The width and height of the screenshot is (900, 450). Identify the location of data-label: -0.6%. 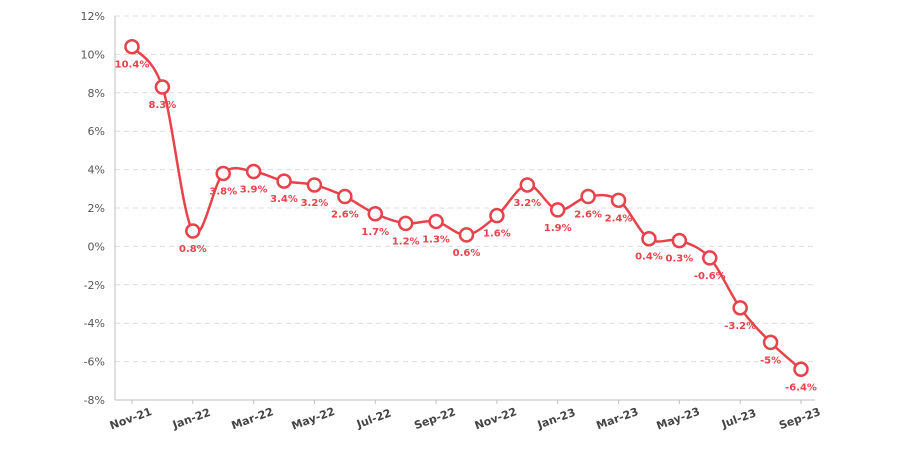
(710, 276).